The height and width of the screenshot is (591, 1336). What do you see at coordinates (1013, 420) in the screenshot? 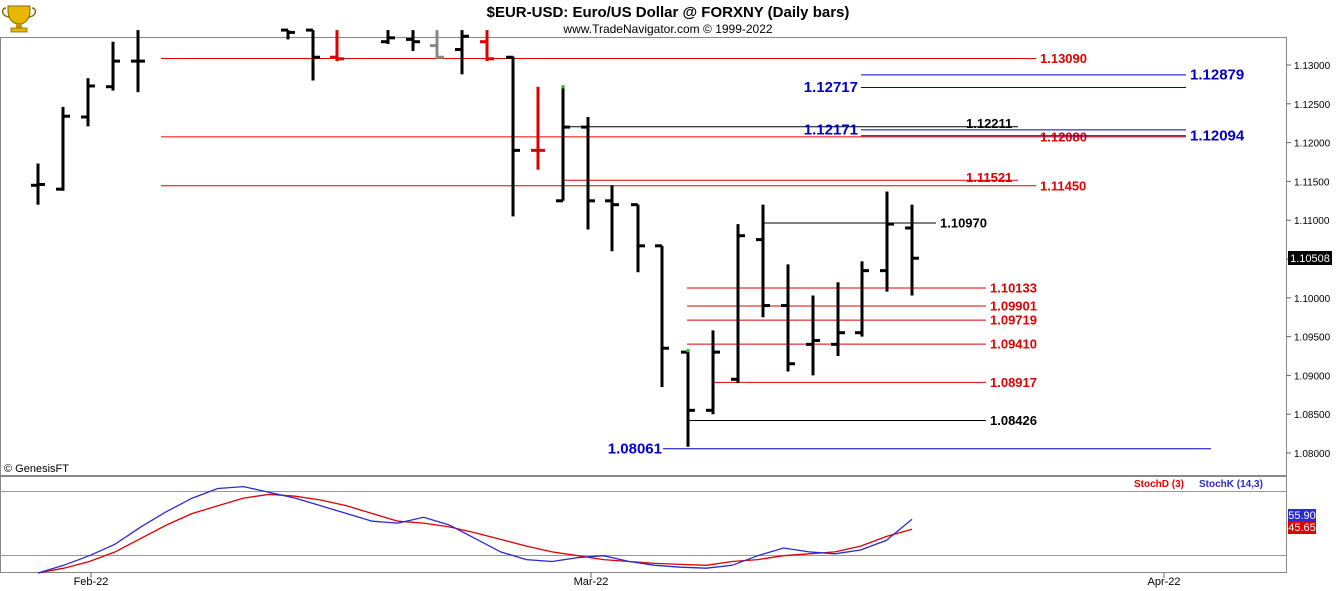
I see `level-label: 1.08426` at bounding box center [1013, 420].